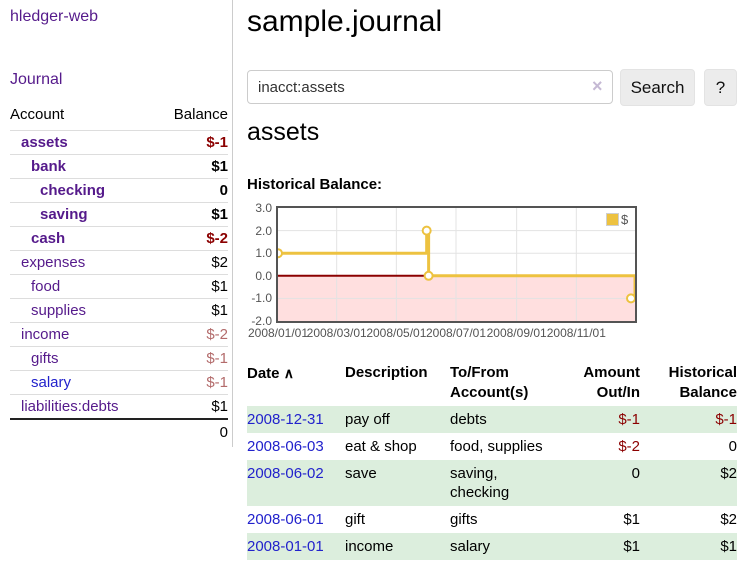 Image resolution: width=742 pixels, height=582 pixels. What do you see at coordinates (191, 190) in the screenshot?
I see `account-balance: 0` at bounding box center [191, 190].